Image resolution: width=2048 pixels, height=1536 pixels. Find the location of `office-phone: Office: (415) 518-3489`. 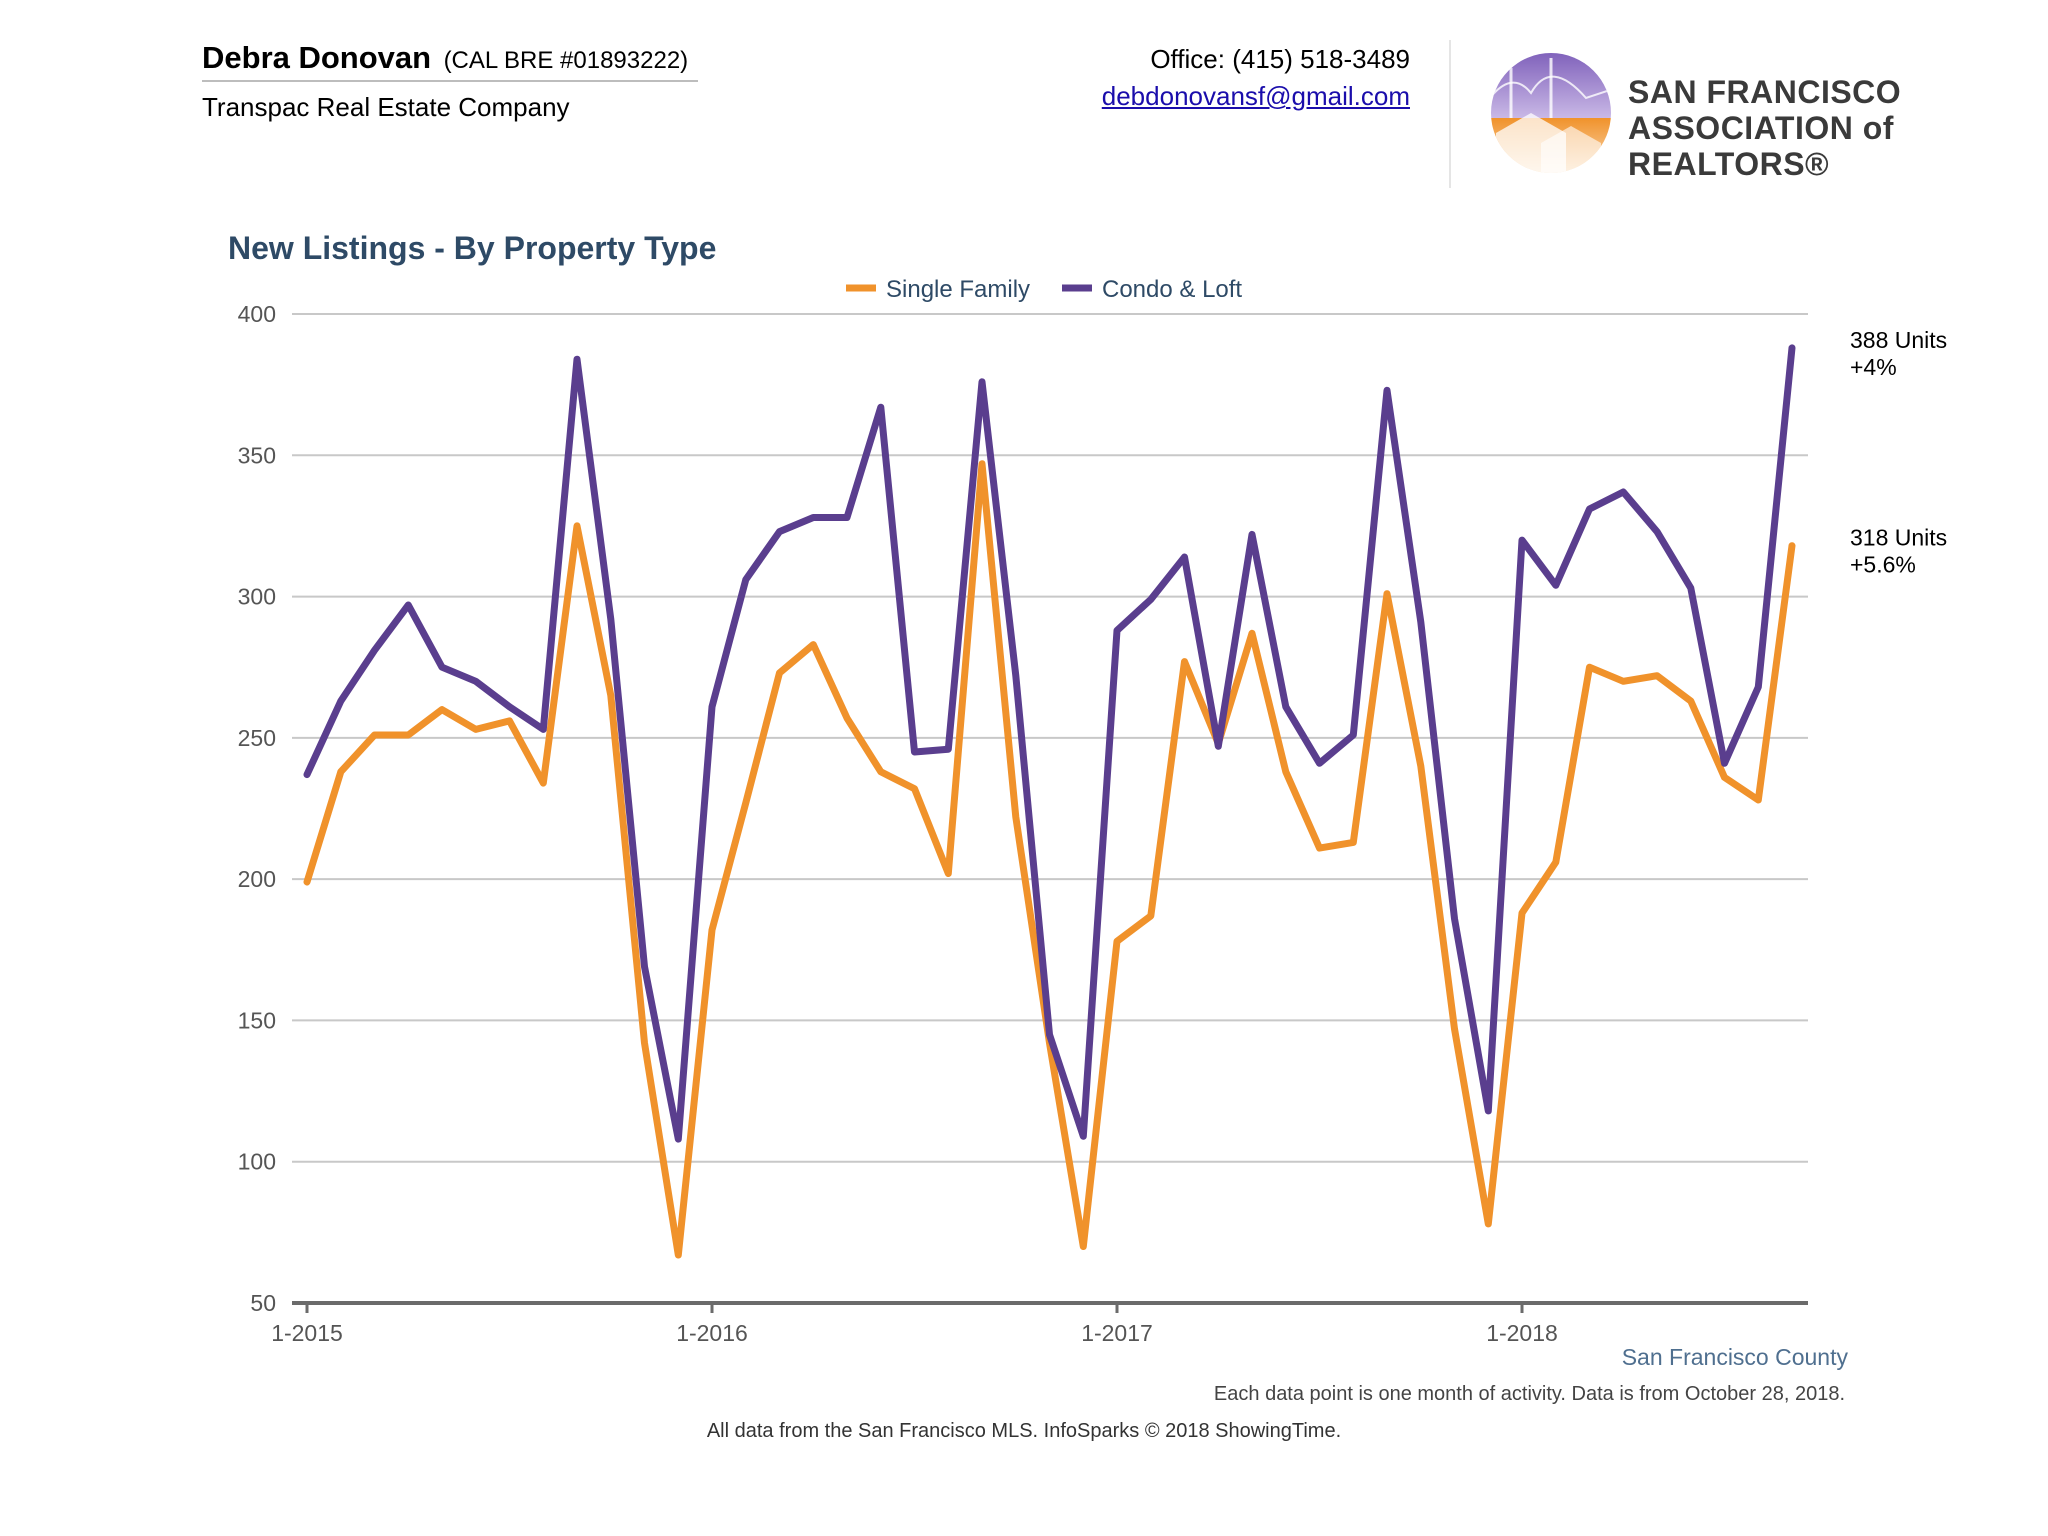

office-phone: Office: (415) 518-3489 is located at coordinates (1280, 59).